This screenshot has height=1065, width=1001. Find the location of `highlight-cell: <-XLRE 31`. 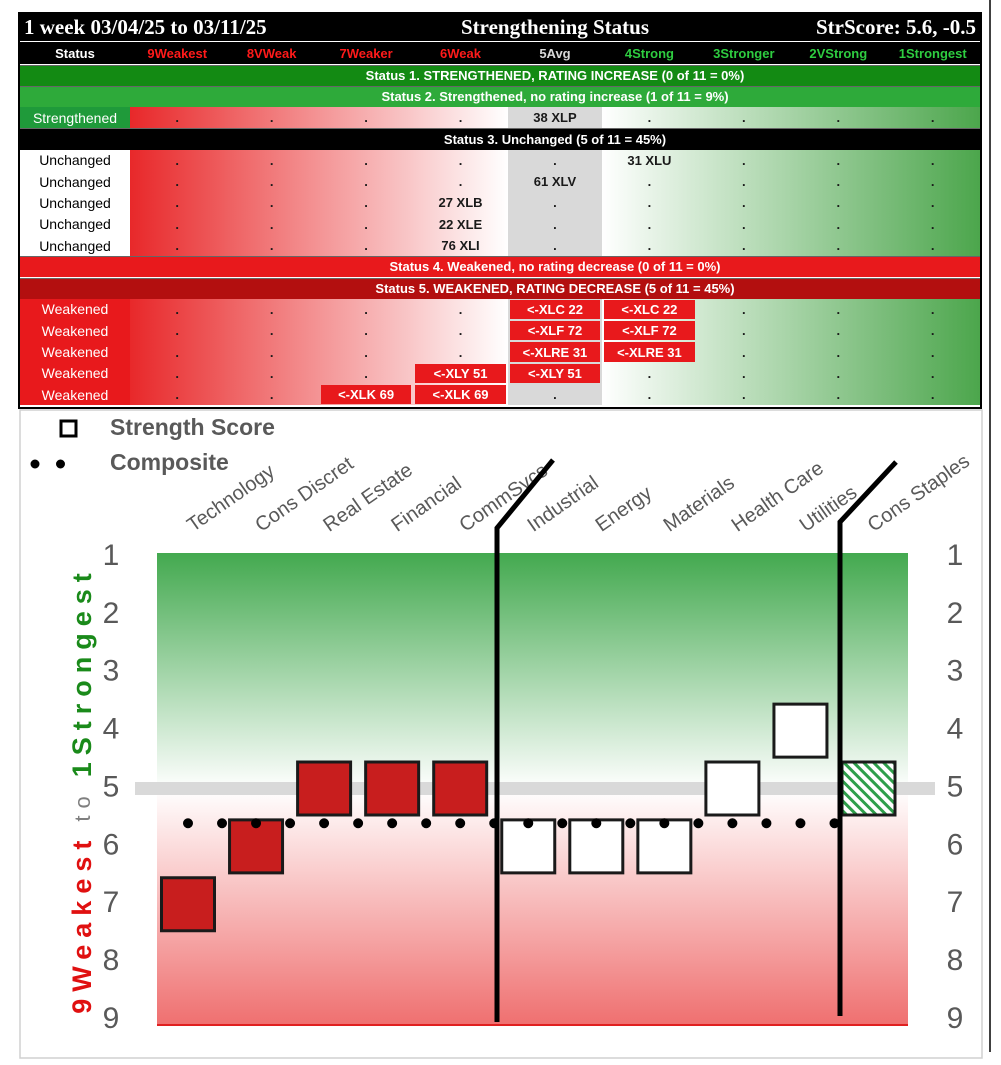

highlight-cell: <-XLRE 31 is located at coordinates (555, 352).